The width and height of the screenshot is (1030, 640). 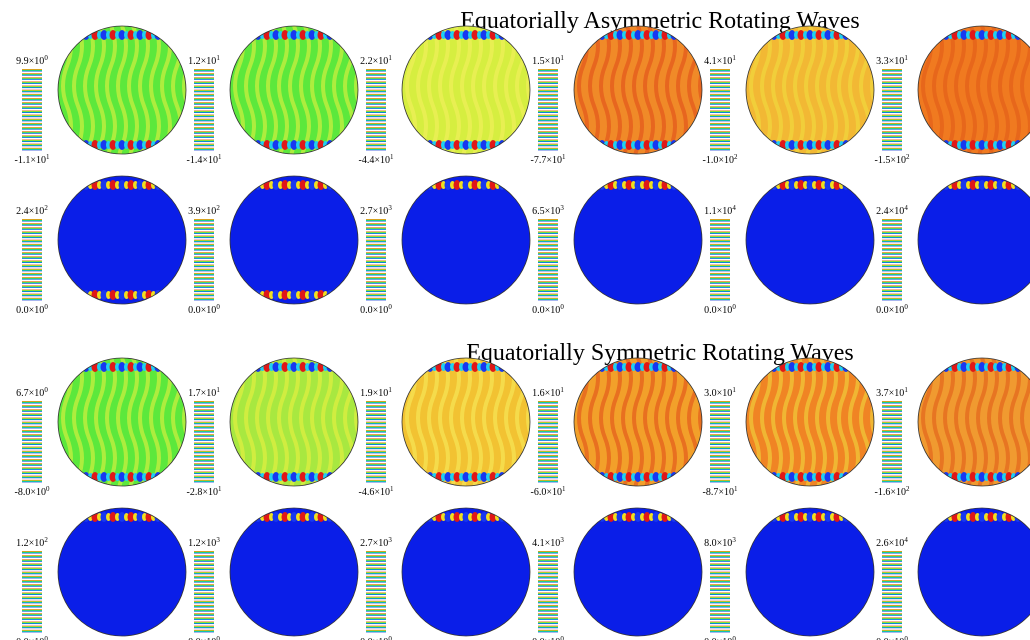 What do you see at coordinates (202, 393) in the screenshot?
I see `mantissa: 1.7×10` at bounding box center [202, 393].